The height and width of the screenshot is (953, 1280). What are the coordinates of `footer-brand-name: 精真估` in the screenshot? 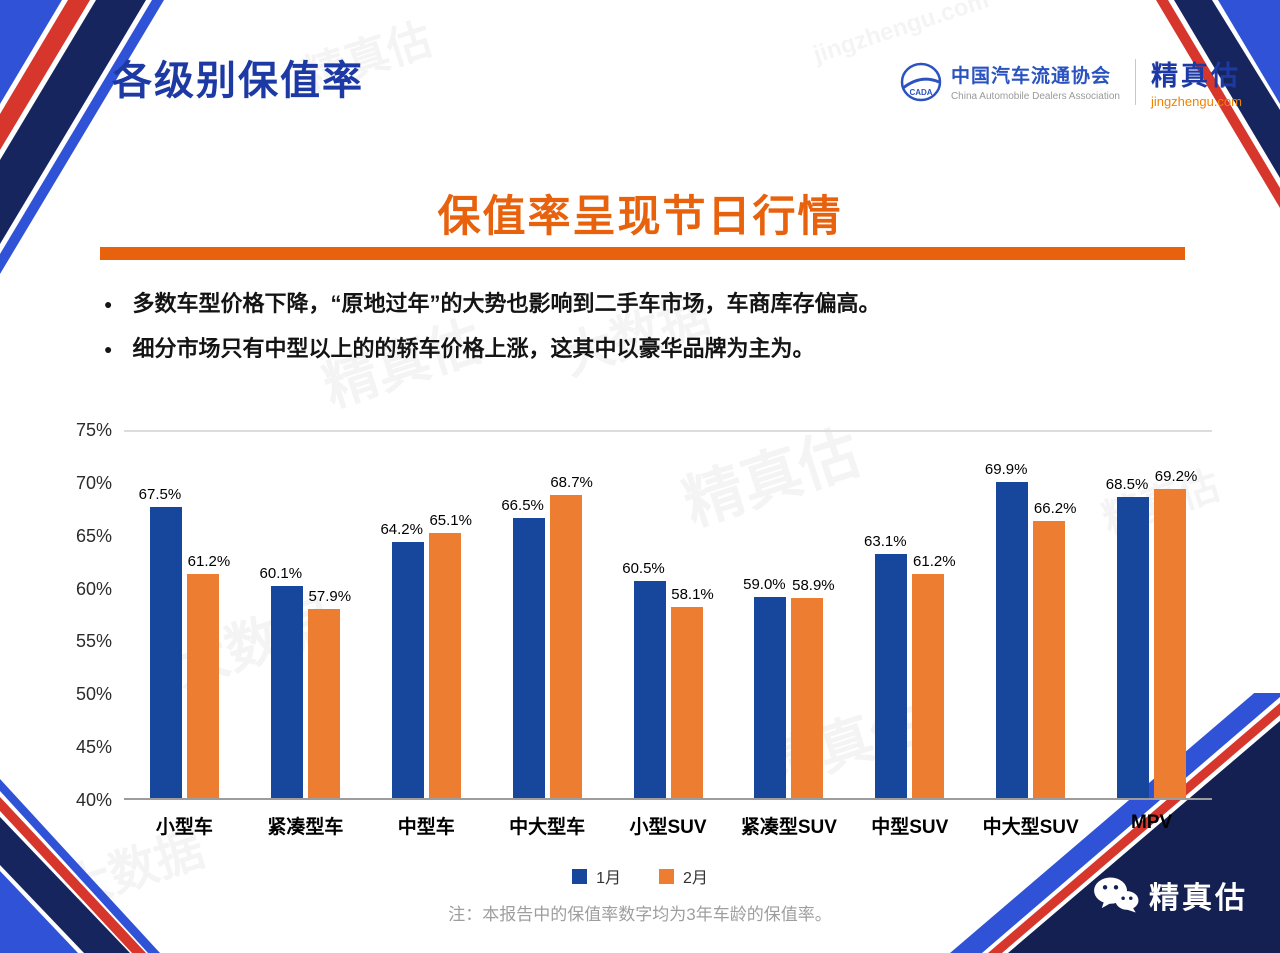 It's located at (1198, 898).